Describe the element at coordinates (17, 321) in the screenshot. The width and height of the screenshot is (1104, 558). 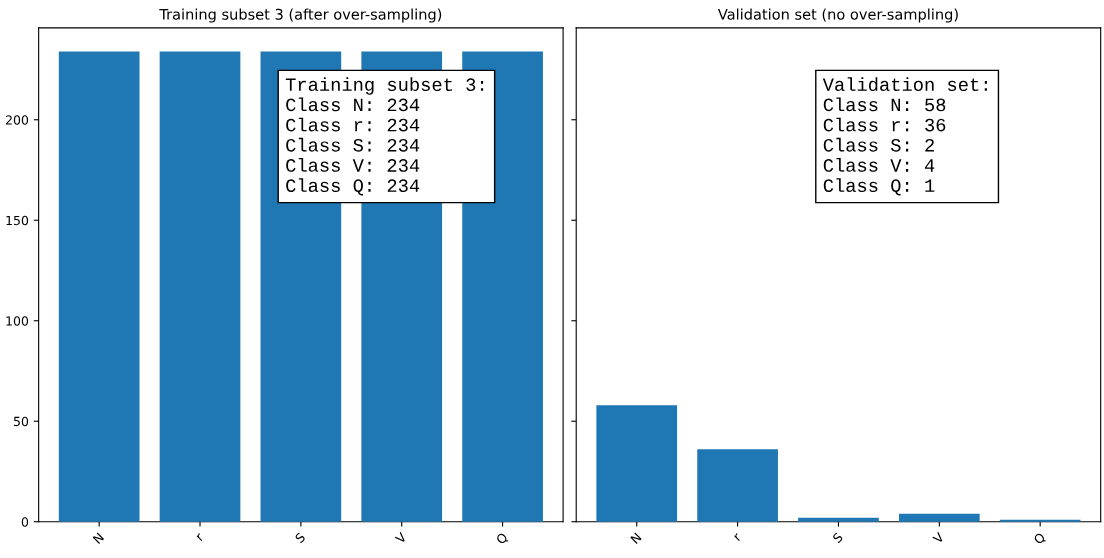
I see `y-tick-label: 100` at that location.